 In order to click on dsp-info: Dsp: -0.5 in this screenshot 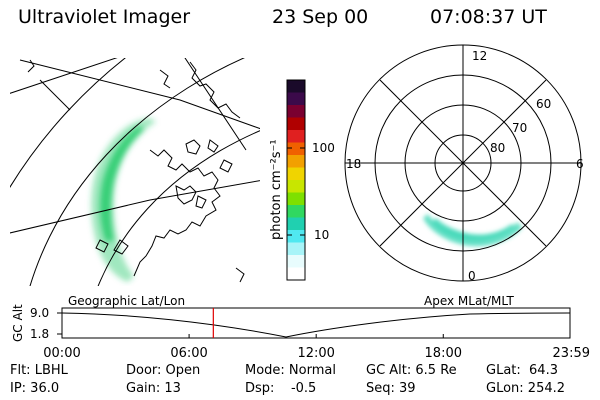, I will do `click(281, 388)`.